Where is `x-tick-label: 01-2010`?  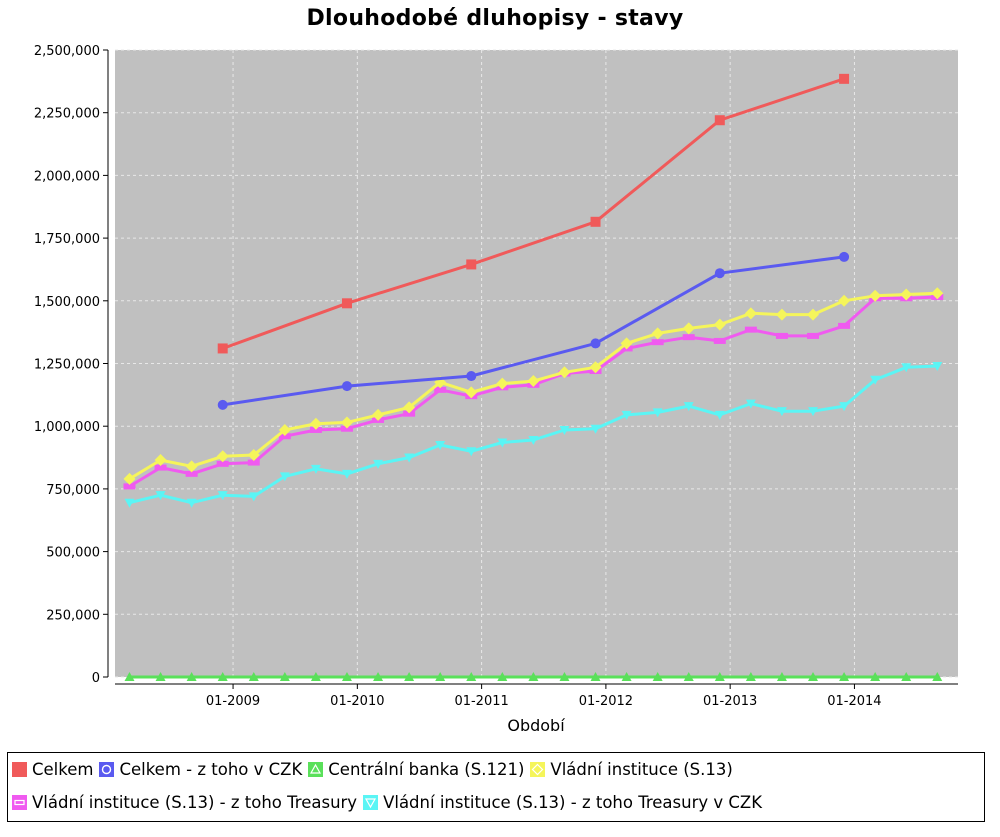 x-tick-label: 01-2010 is located at coordinates (357, 701).